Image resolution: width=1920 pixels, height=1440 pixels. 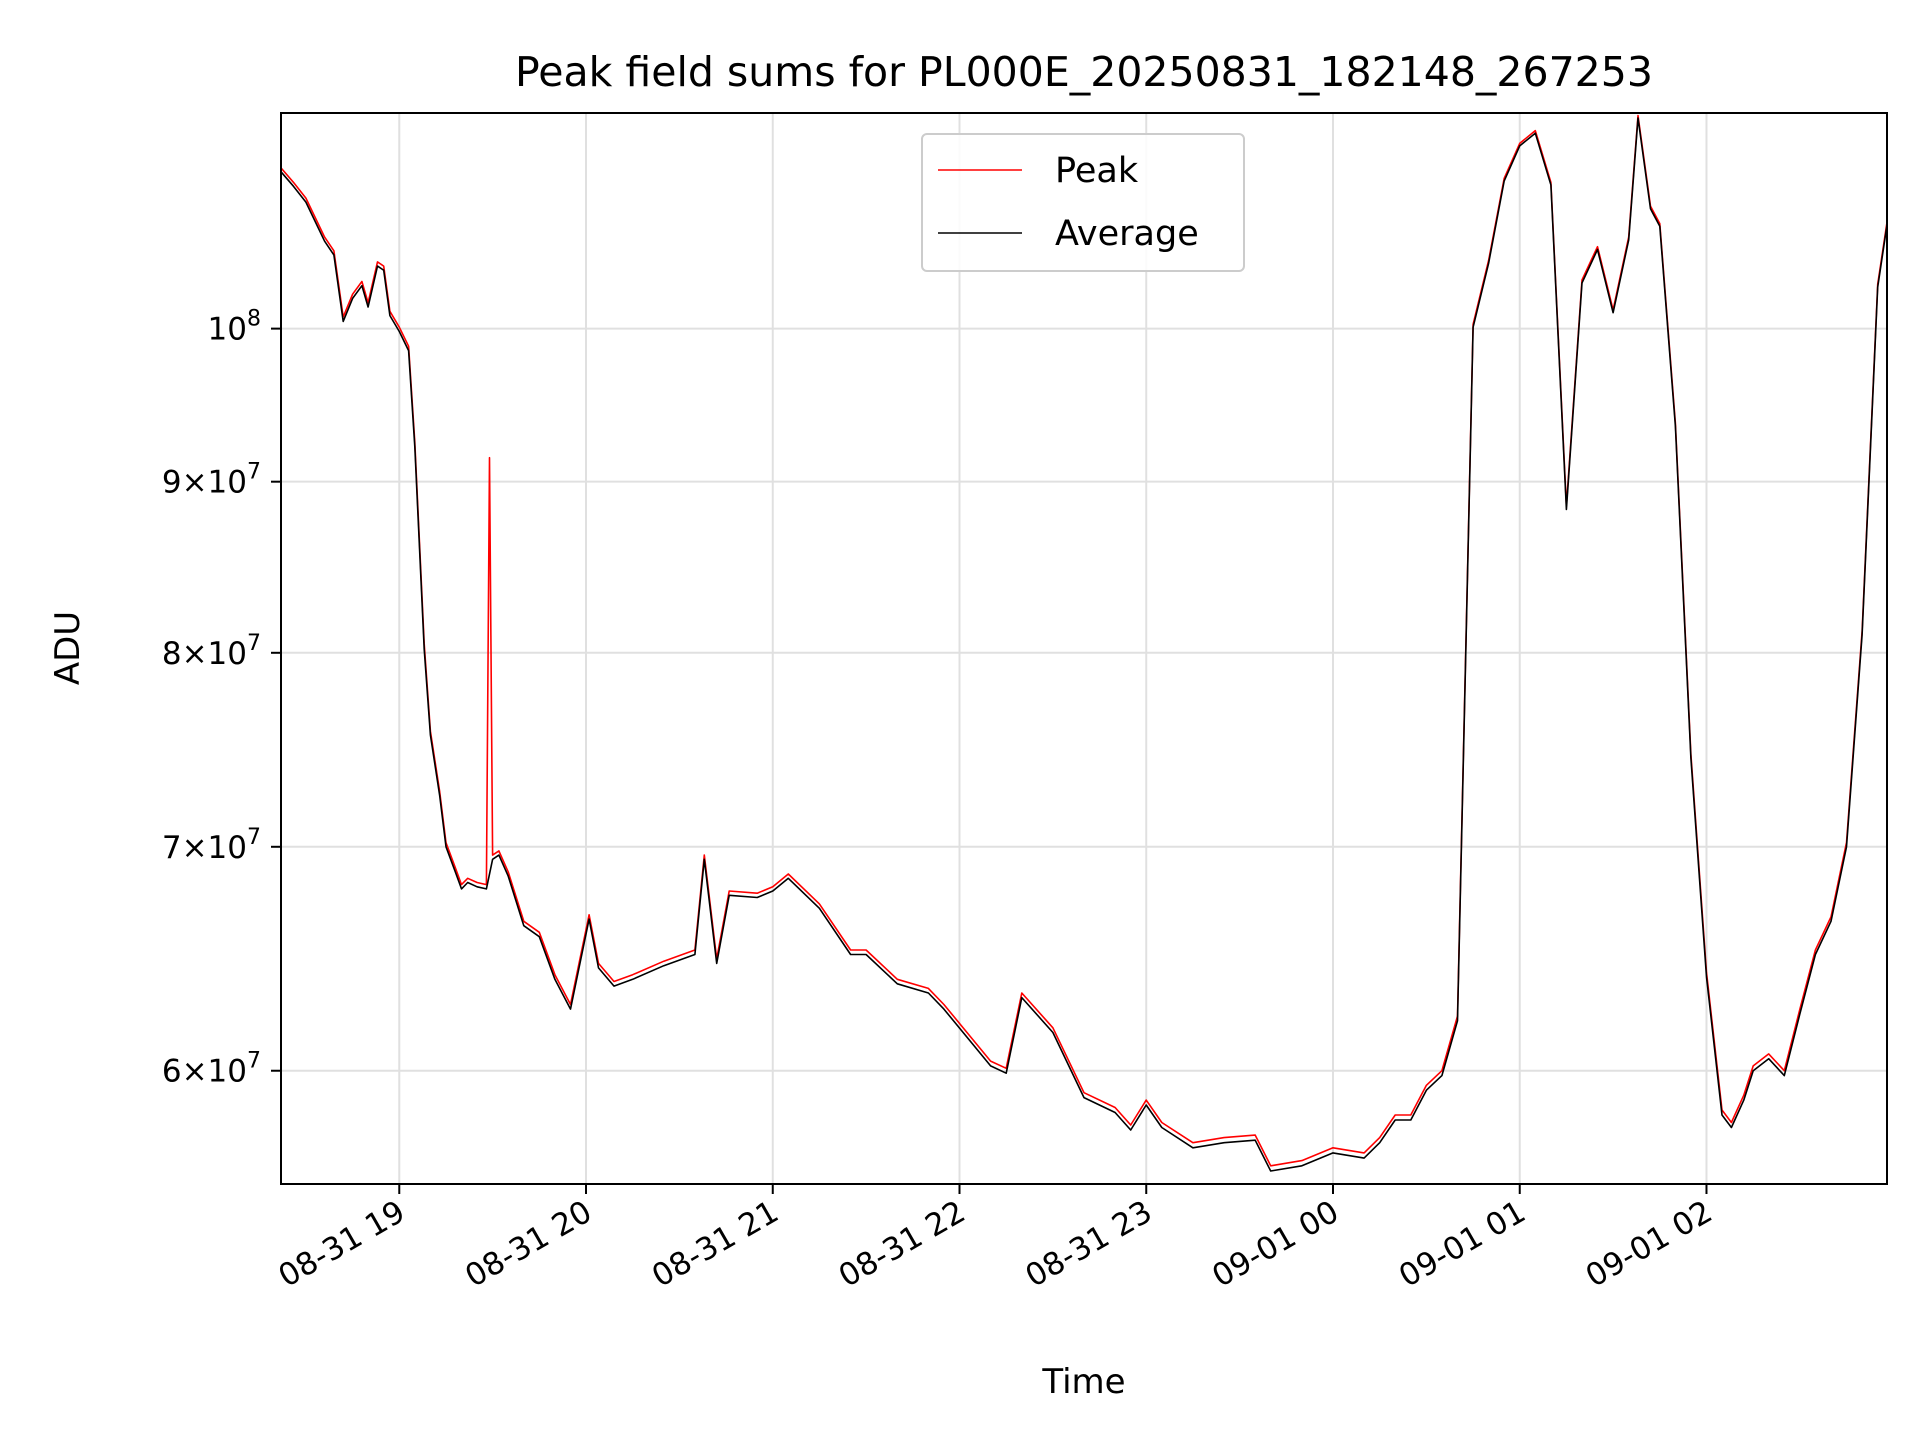 I want to click on y-axis-label: ADU, so click(x=68, y=648).